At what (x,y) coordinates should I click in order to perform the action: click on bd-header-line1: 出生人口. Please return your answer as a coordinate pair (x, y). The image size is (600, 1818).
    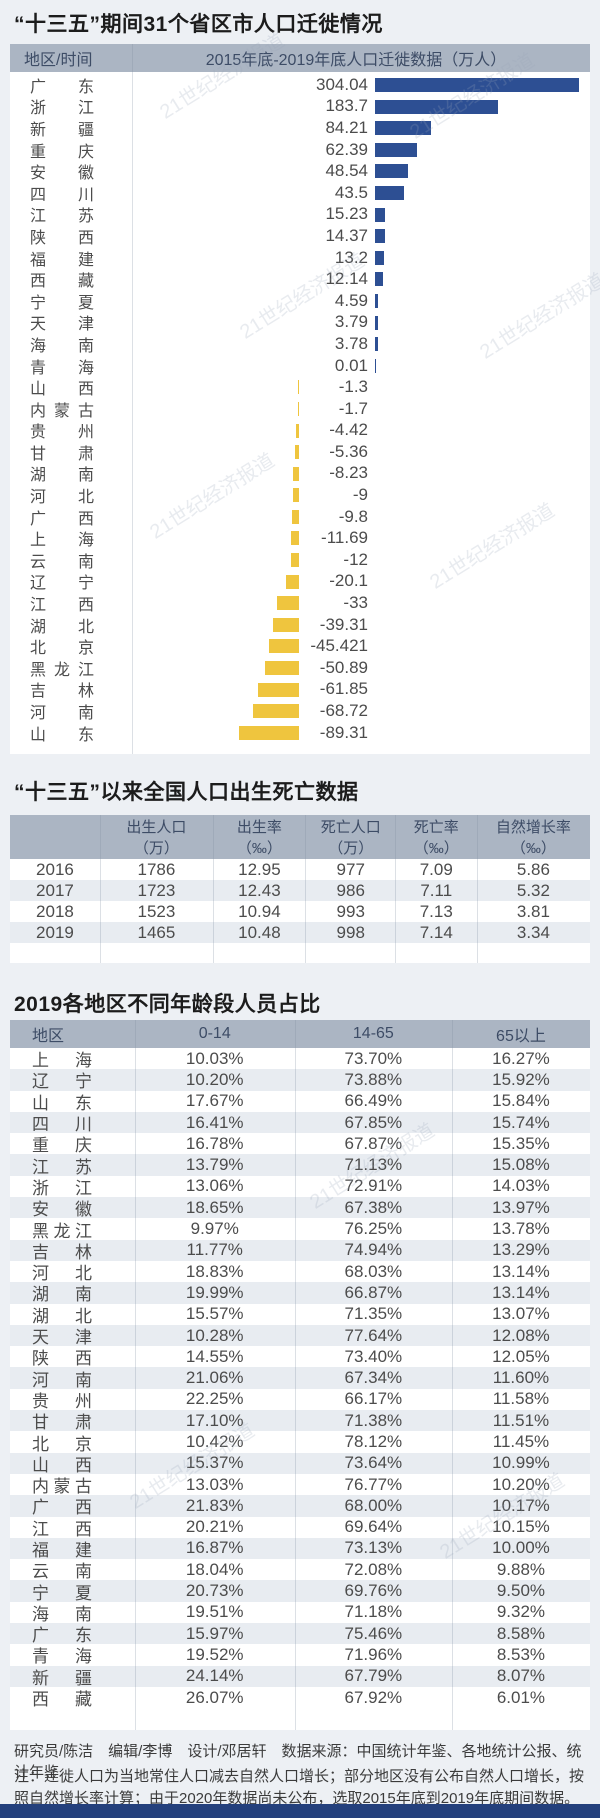
    Looking at the image, I should click on (156, 827).